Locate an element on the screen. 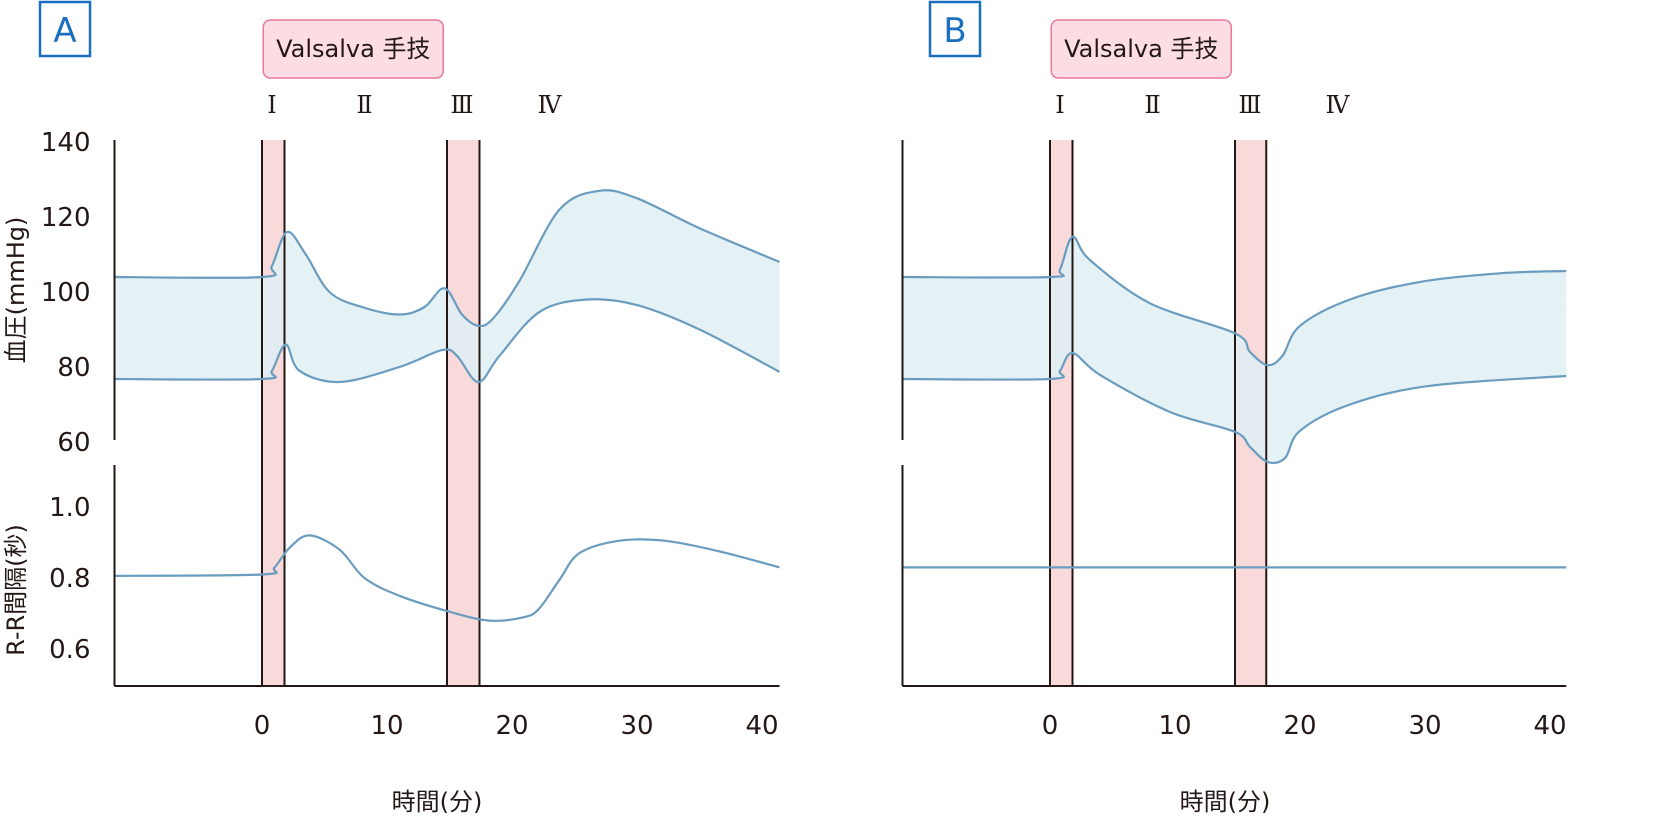 The image size is (1669, 822). bp-axis-title: 血圧(mmHg) is located at coordinates (16, 290).